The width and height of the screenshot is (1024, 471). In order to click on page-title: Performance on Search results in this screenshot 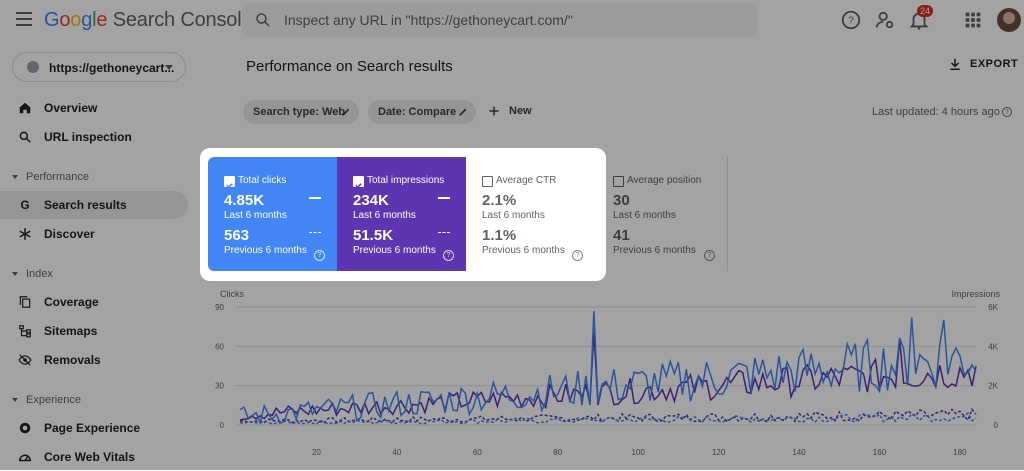, I will do `click(349, 66)`.